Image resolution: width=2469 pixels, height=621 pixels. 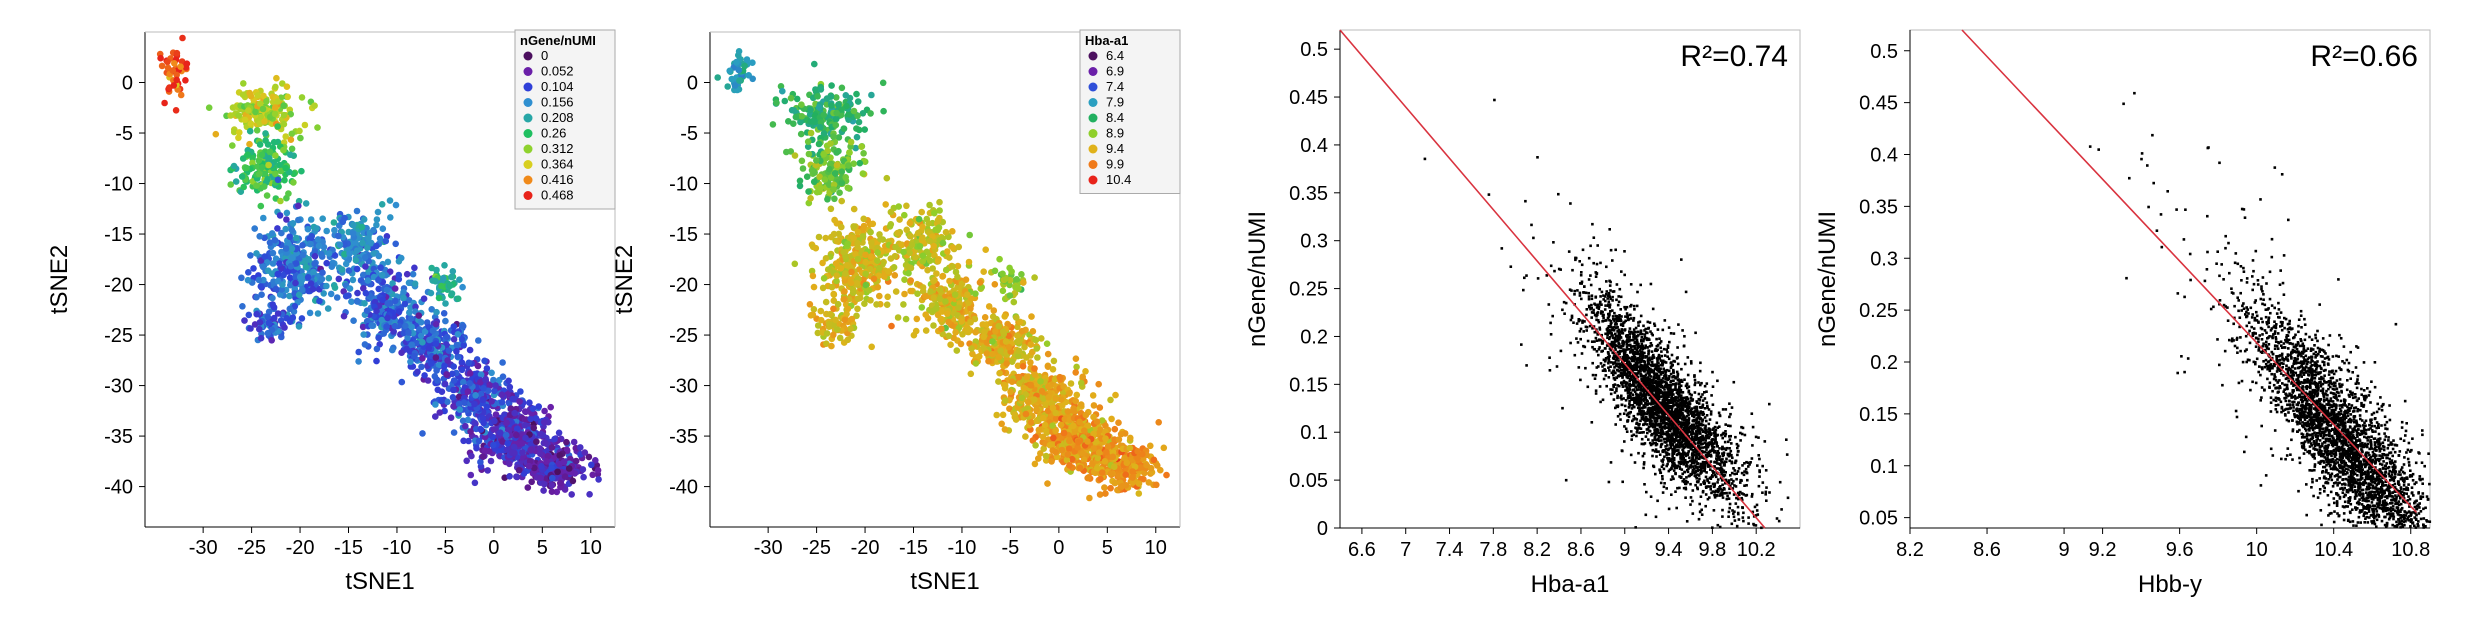 What do you see at coordinates (557, 86) in the screenshot?
I see `legend-entry: 0.104` at bounding box center [557, 86].